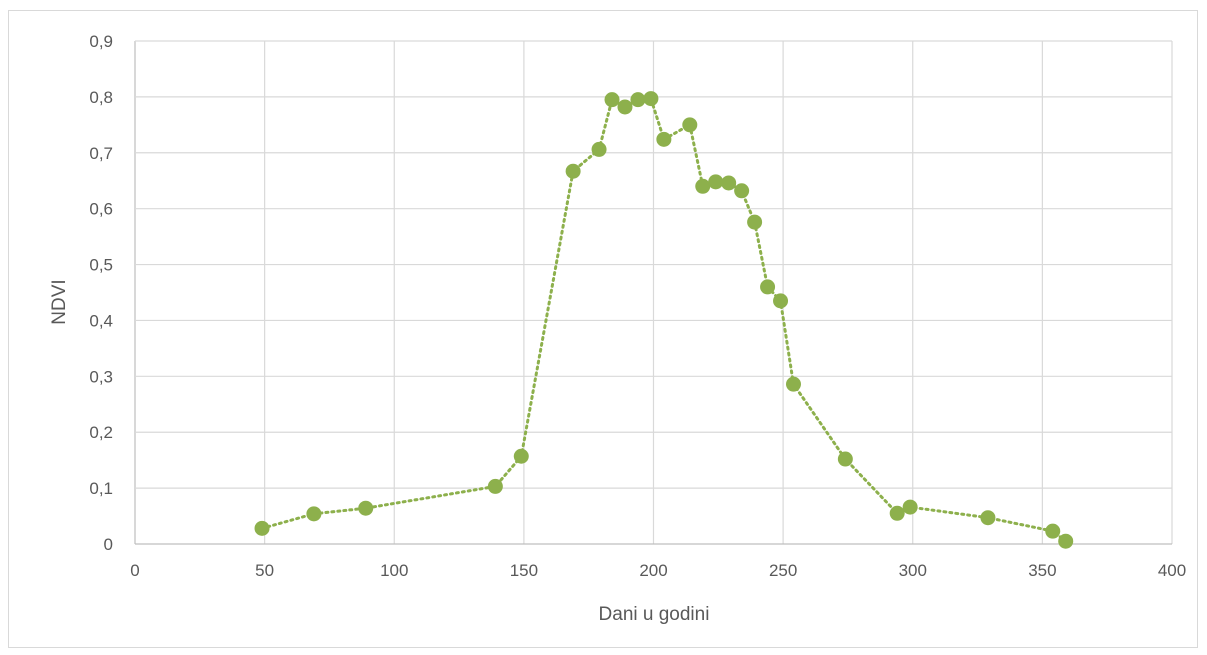 The height and width of the screenshot is (655, 1207). I want to click on x-tick-label: 50, so click(264, 570).